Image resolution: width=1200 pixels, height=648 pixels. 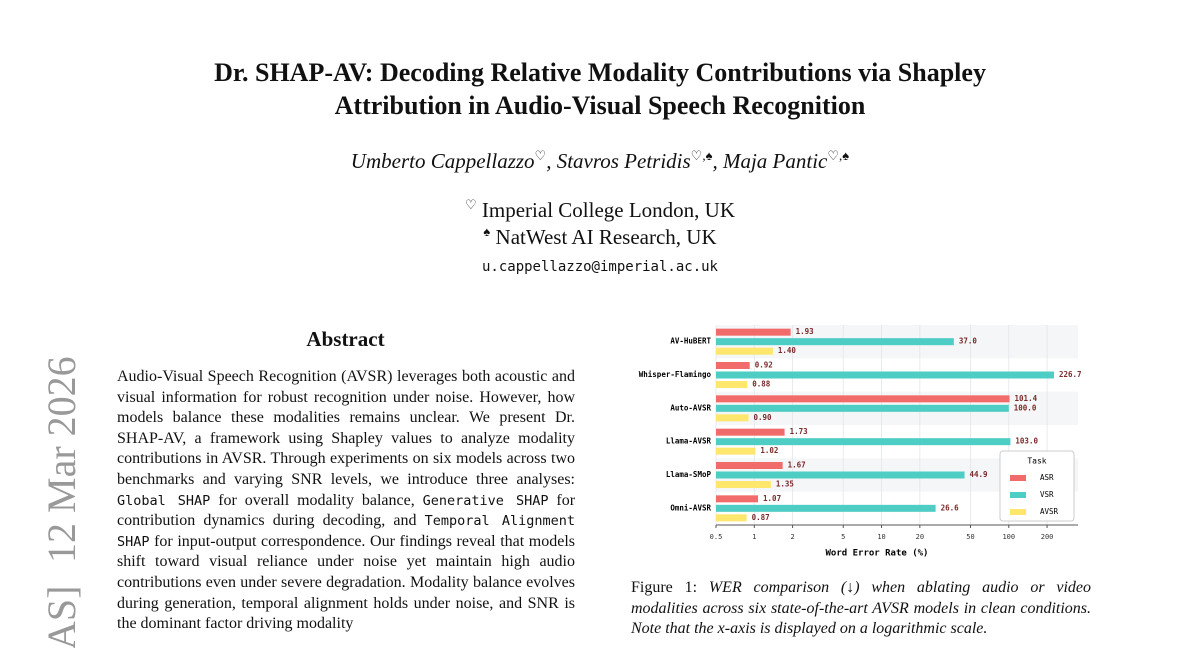 What do you see at coordinates (805, 331) in the screenshot?
I see `value-label: 1.93` at bounding box center [805, 331].